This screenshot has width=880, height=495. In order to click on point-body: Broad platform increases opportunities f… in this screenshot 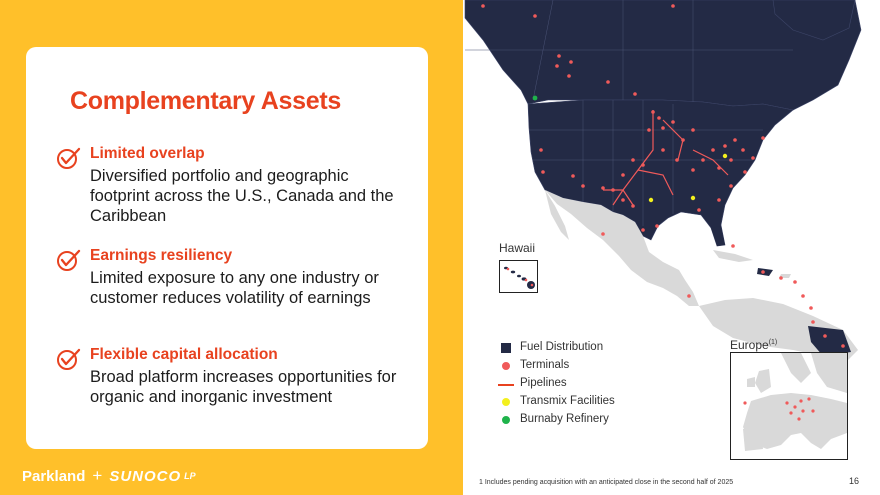, I will do `click(243, 387)`.